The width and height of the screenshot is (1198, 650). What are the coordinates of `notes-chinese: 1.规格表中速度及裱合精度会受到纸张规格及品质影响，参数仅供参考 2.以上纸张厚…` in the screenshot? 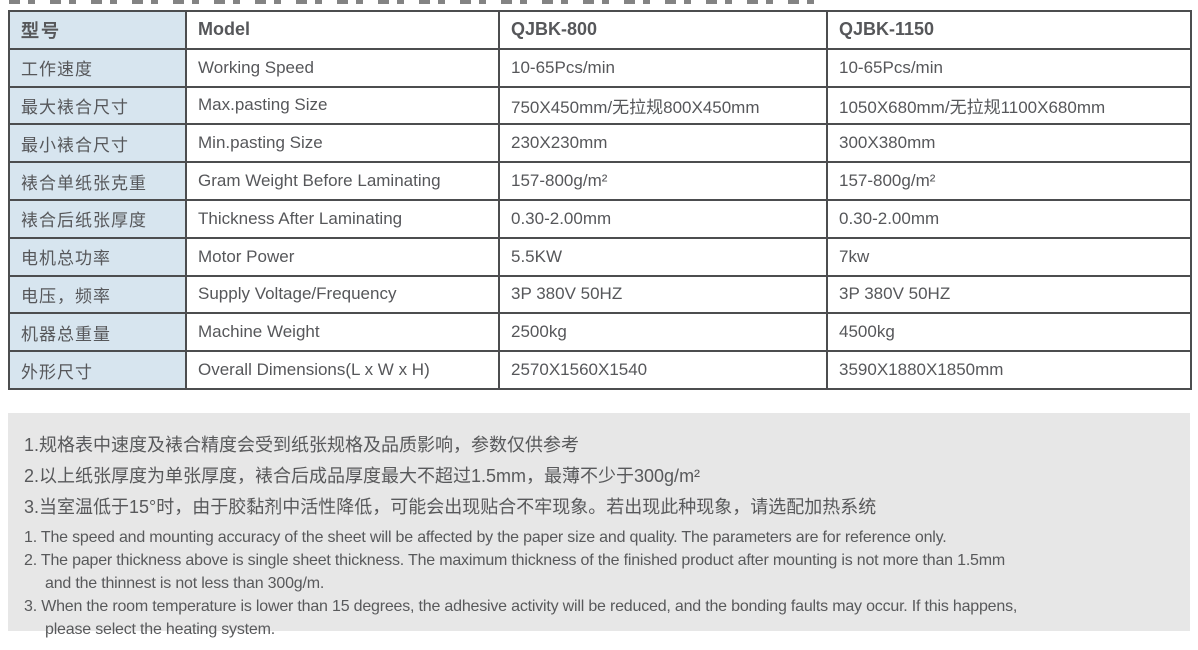 It's located at (600, 476).